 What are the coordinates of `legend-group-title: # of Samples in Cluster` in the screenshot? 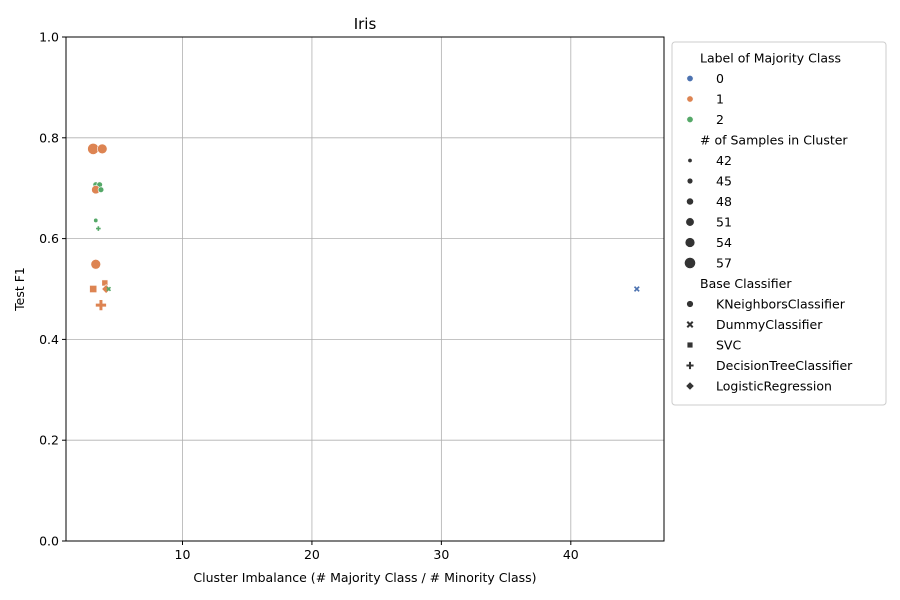 It's located at (774, 140).